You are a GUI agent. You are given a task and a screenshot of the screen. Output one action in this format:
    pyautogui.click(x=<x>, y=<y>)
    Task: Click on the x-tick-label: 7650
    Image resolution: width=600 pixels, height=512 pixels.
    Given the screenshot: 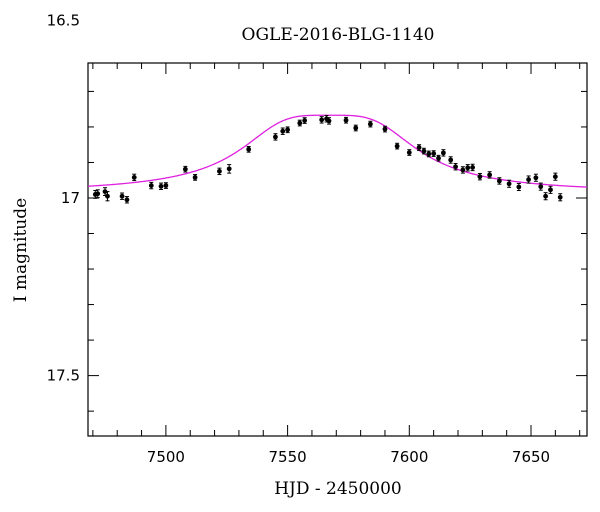 What is the action you would take?
    pyautogui.click(x=531, y=457)
    